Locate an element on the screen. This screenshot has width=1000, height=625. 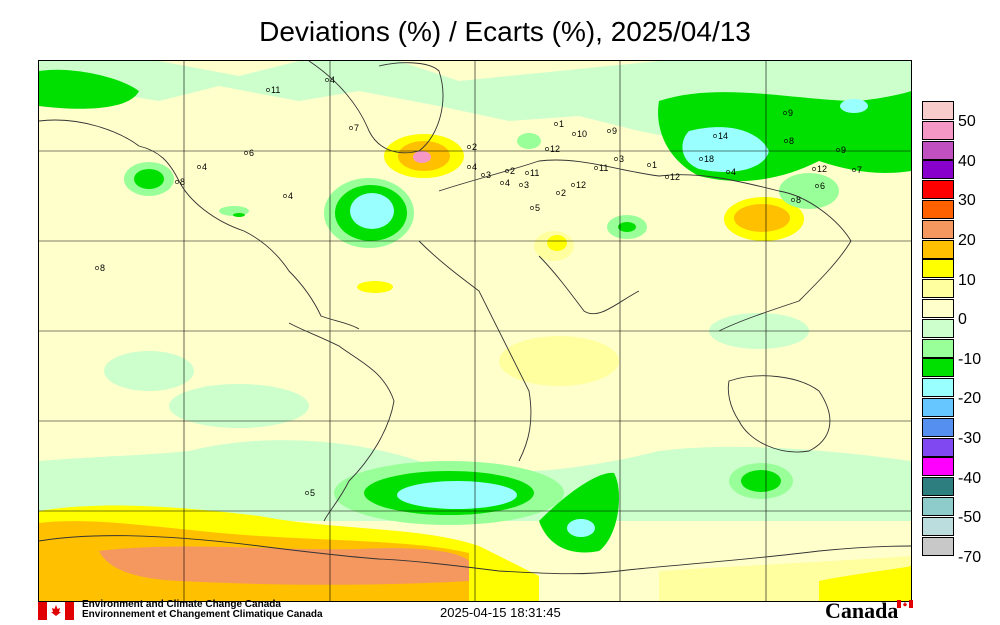
cyan-core-atlantic is located at coordinates (372, 211).